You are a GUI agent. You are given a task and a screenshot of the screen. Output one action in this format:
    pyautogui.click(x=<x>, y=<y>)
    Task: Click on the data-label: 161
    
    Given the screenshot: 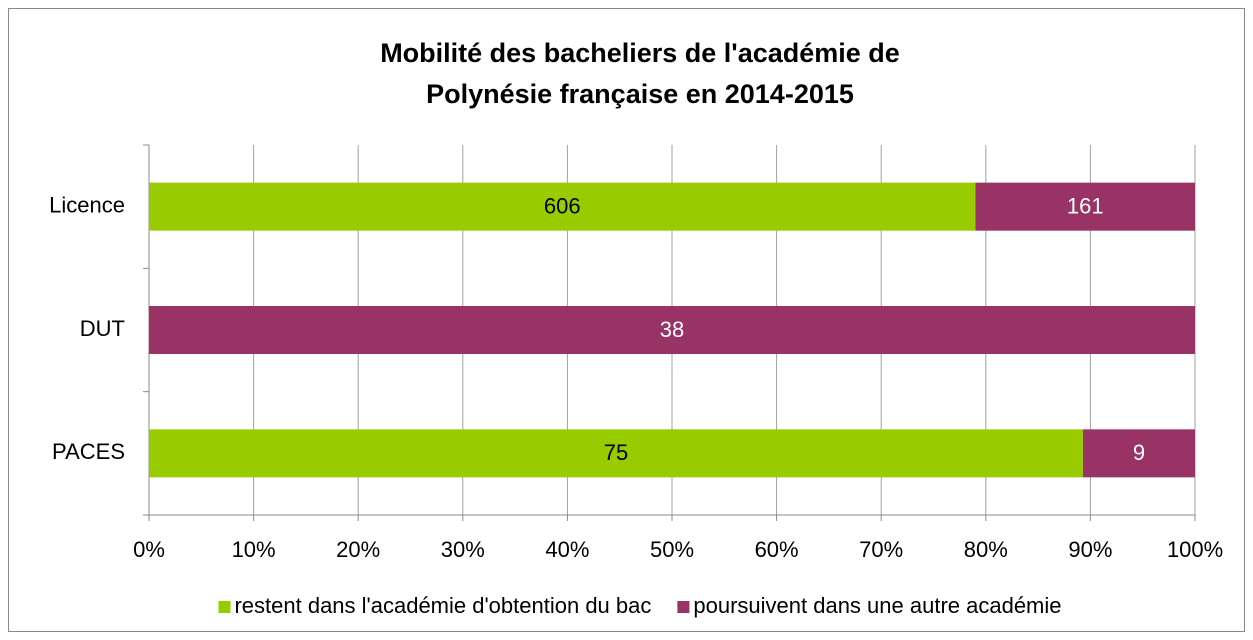 What is the action you would take?
    pyautogui.click(x=1085, y=205)
    